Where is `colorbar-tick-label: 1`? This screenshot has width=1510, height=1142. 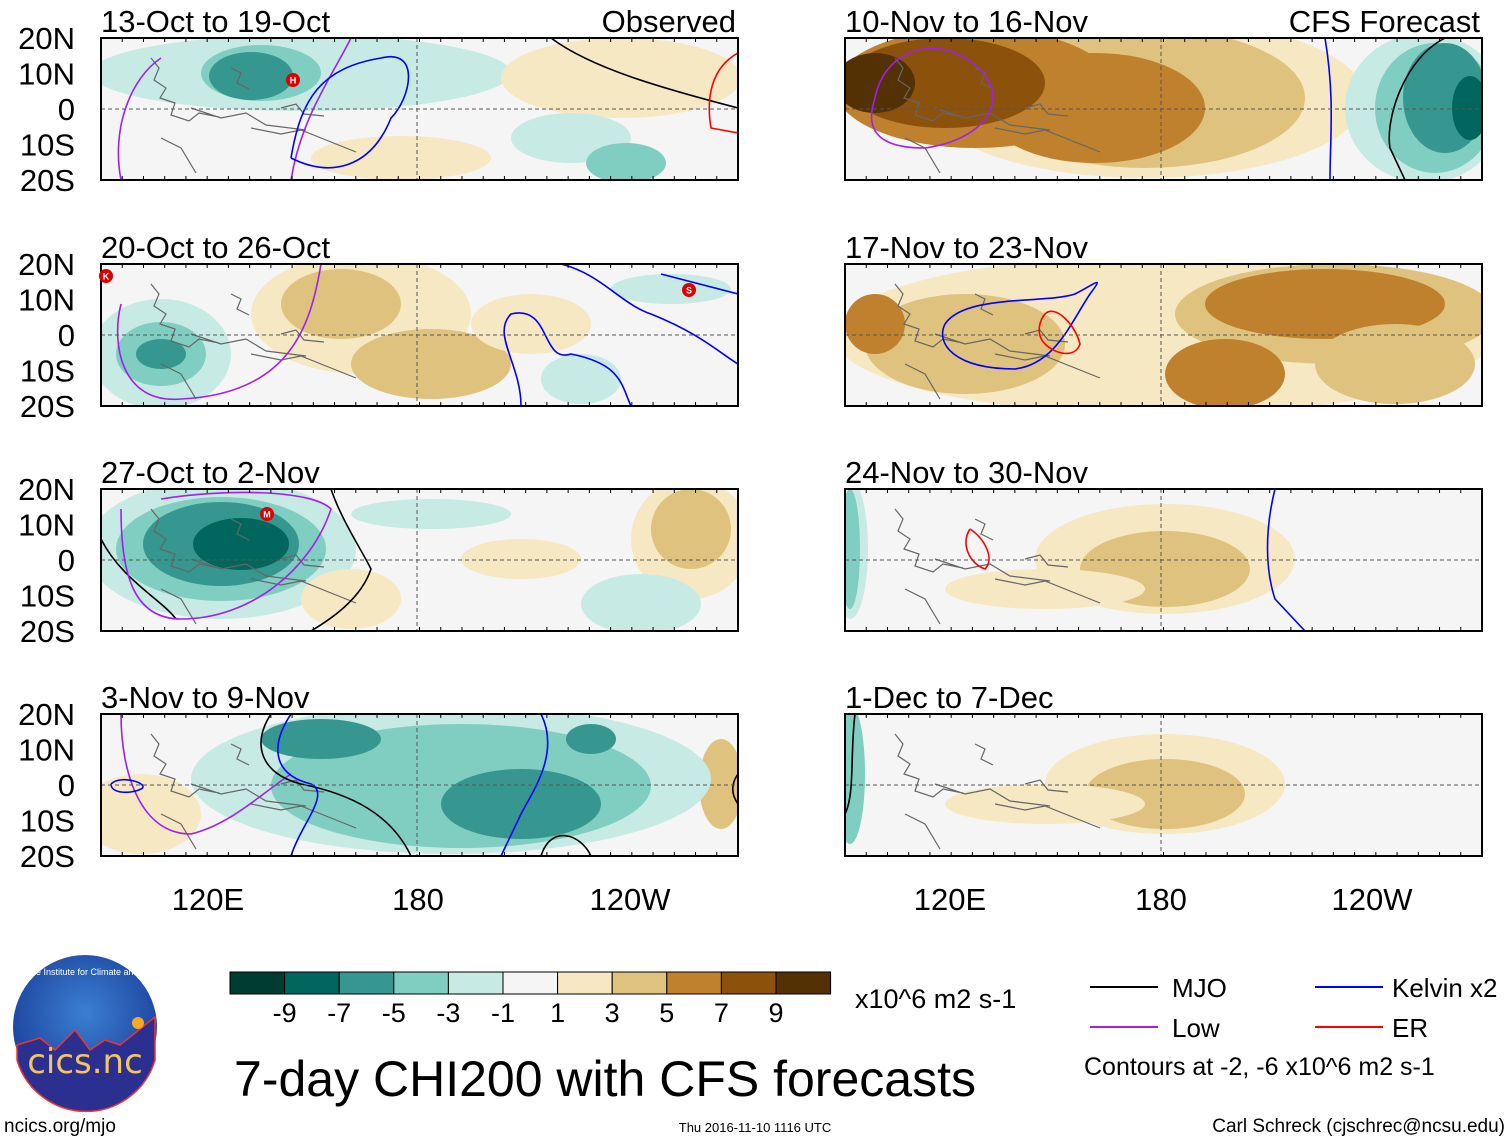 colorbar-tick-label: 1 is located at coordinates (557, 1013).